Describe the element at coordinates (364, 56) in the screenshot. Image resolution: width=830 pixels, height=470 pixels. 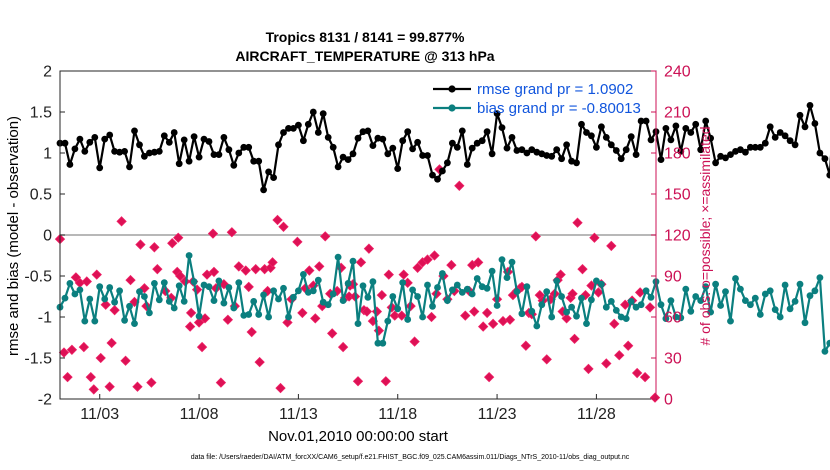
I see `chart-subtitle: AIRCRAFT_TEMPERATURE @ 313 hPa` at that location.